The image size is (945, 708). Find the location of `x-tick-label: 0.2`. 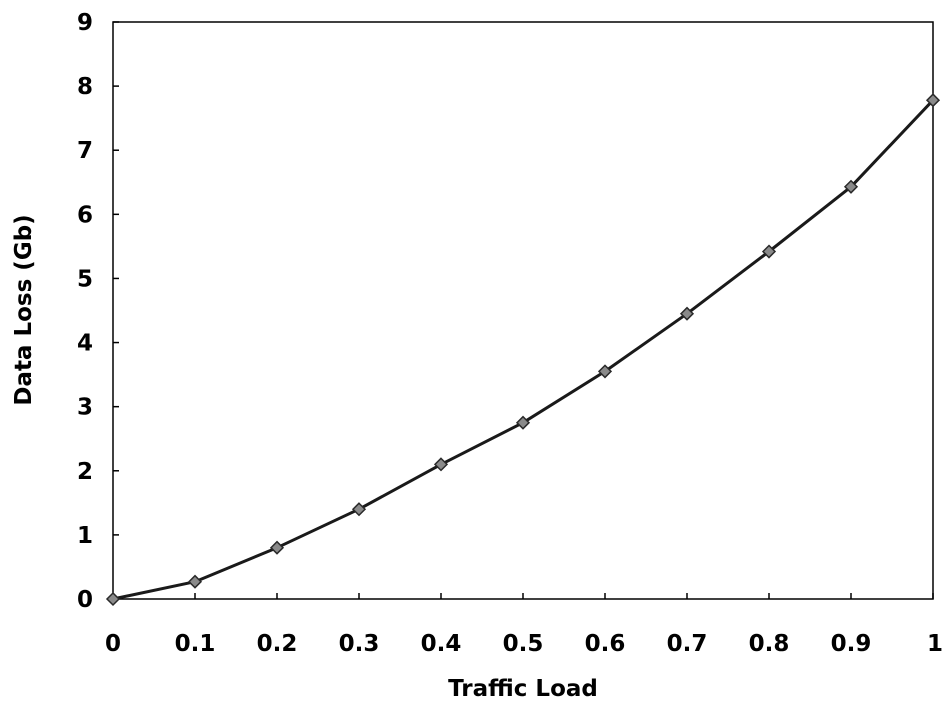

x-tick-label: 0.2 is located at coordinates (277, 644).